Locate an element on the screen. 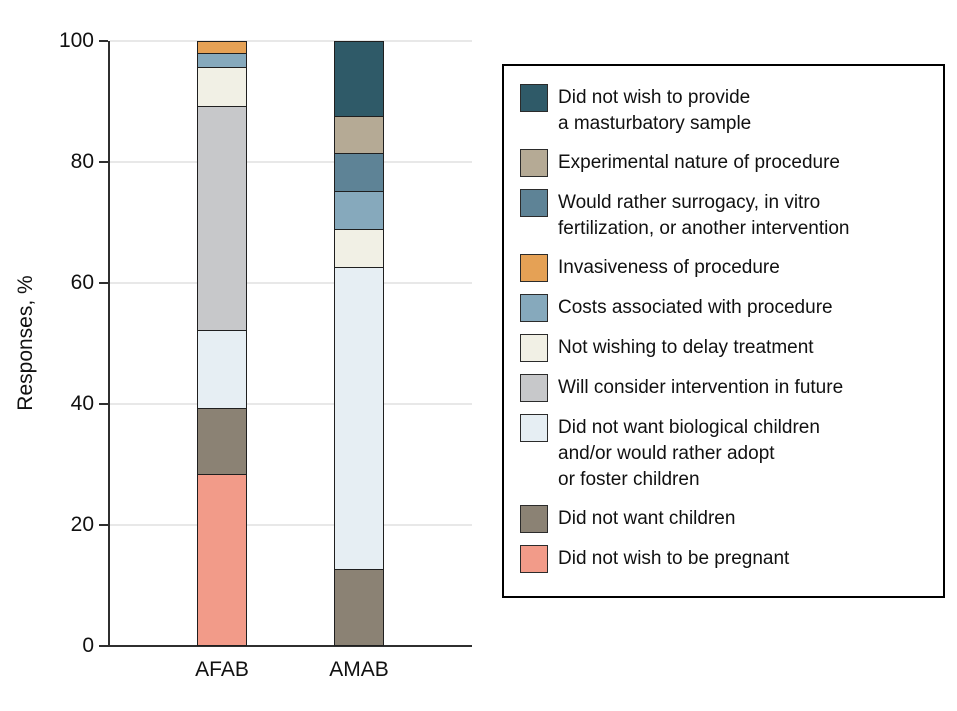  legend-row: Did not want children is located at coordinates (727, 519).